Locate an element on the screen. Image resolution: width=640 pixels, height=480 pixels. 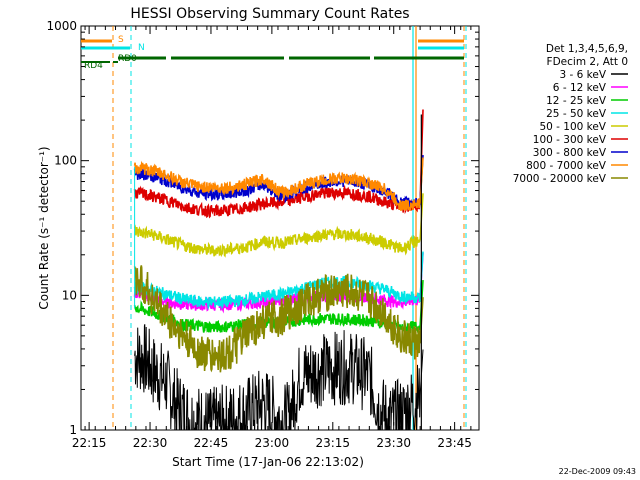
legend-header-line-2: FDecim 2, Att 0 is located at coordinates (587, 62).